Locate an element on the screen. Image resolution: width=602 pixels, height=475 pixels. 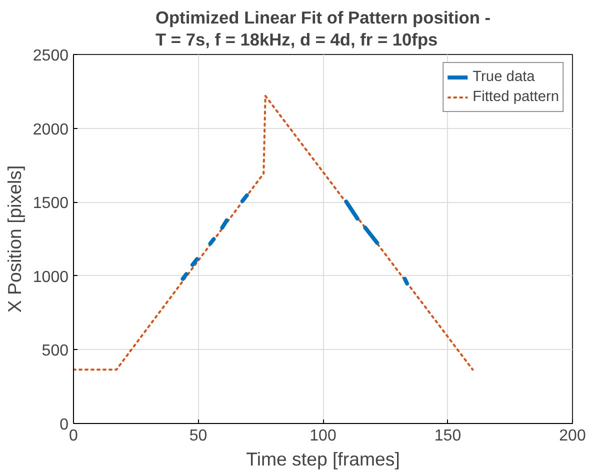
y-tick-label: 2000 is located at coordinates (50, 129).